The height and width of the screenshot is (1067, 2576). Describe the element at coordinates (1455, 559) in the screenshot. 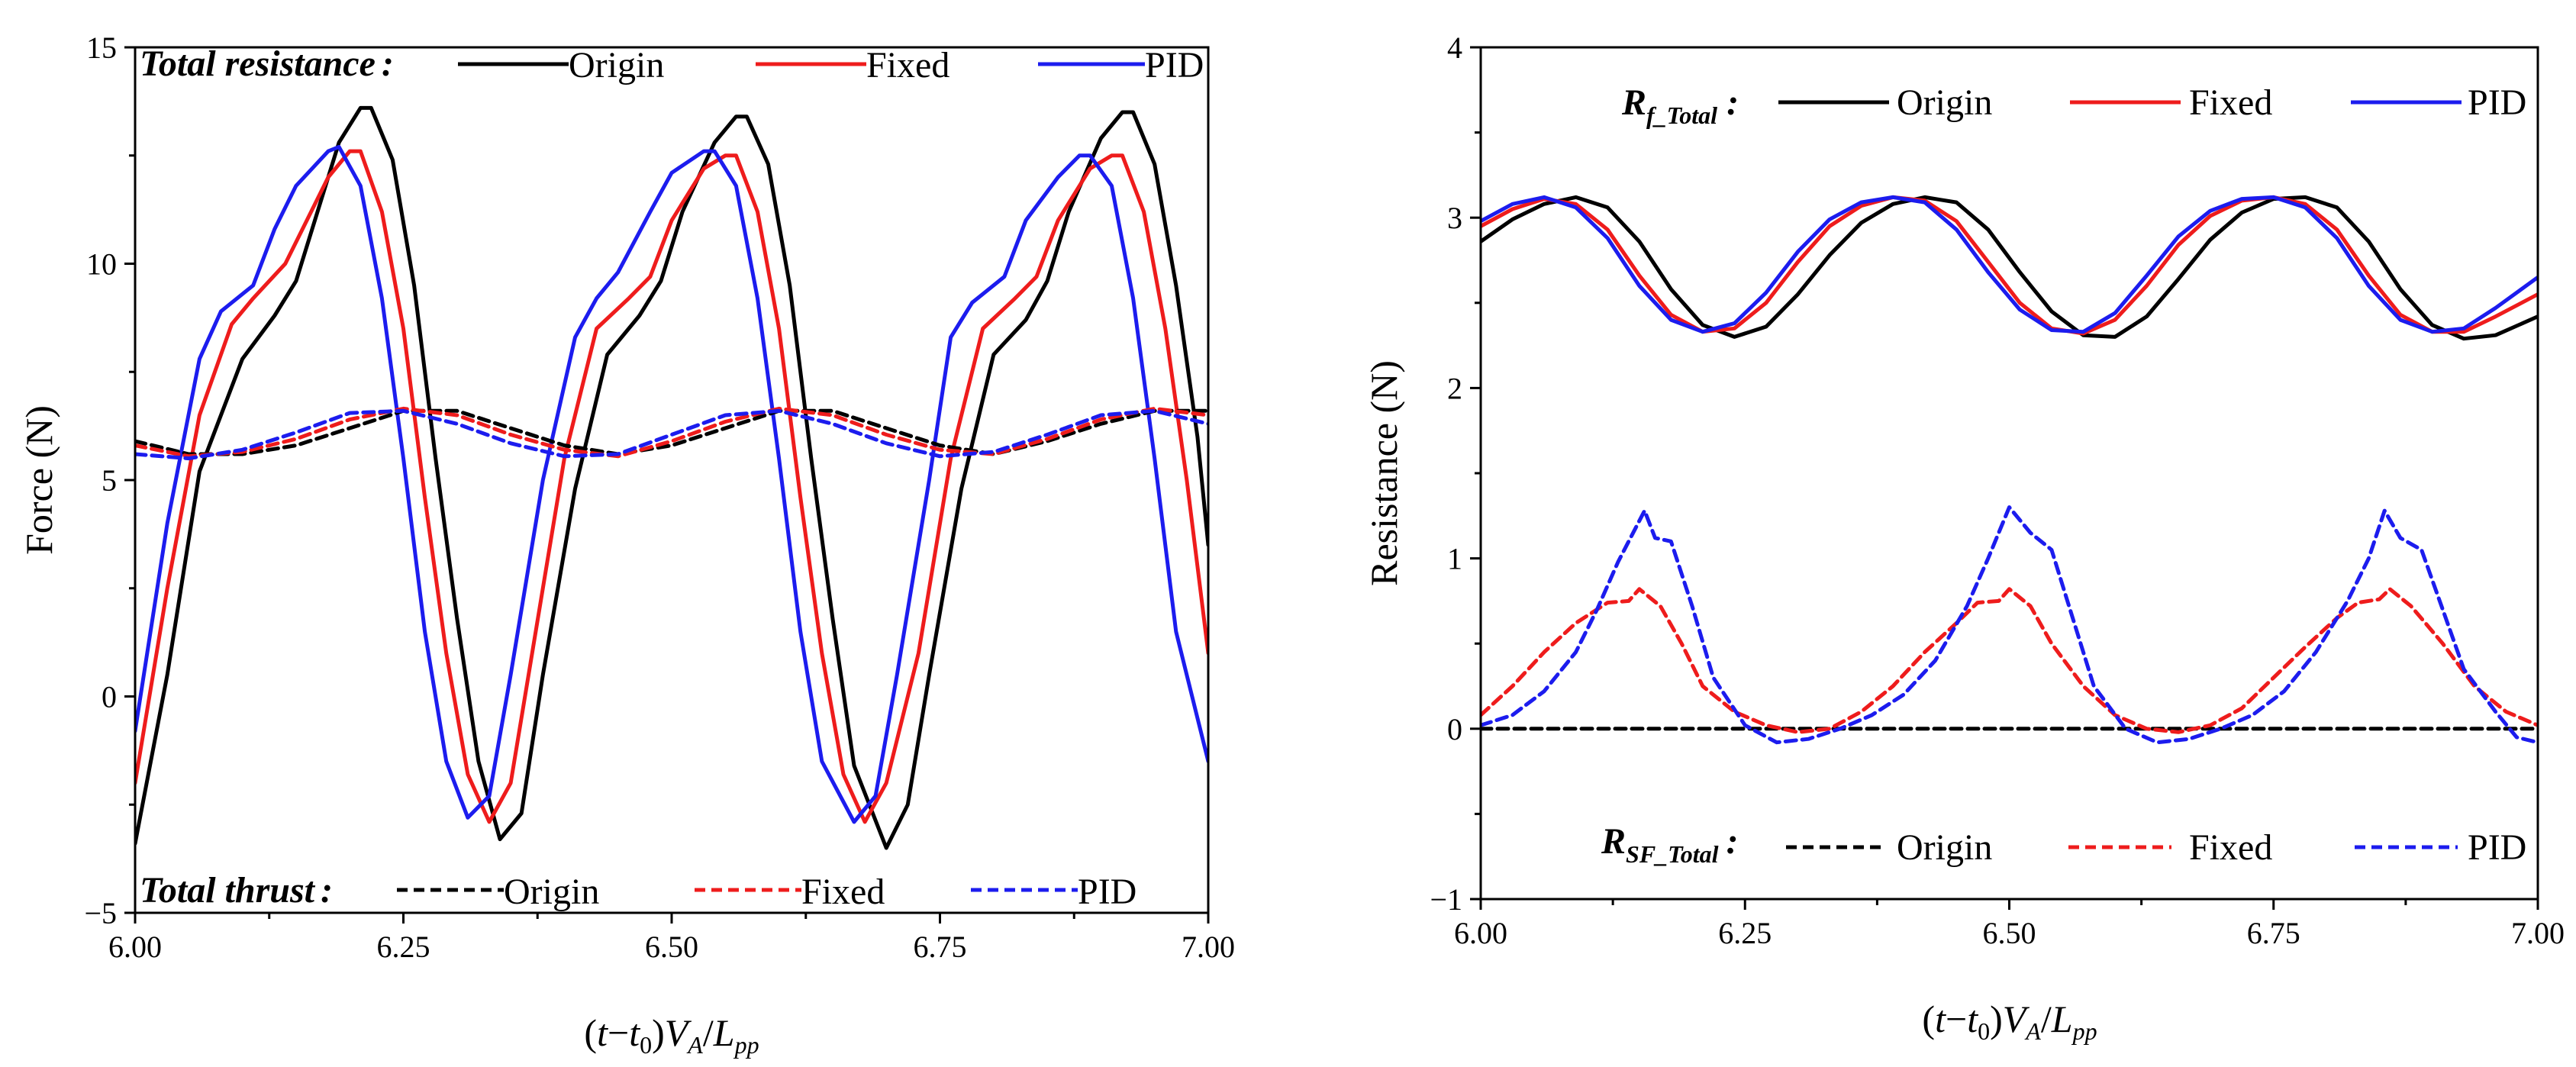

I see `resistance-y-tick-label: 1` at that location.